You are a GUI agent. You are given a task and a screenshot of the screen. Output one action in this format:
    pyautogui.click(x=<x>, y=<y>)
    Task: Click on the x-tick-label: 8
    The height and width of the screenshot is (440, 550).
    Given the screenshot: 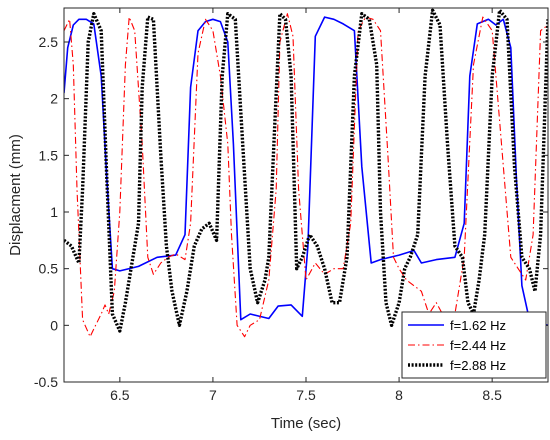 What is the action you would take?
    pyautogui.click(x=399, y=395)
    